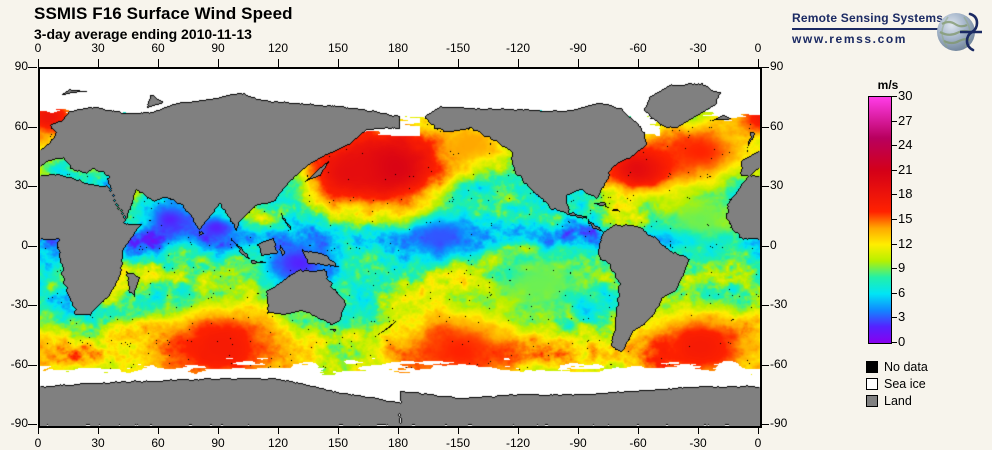 The width and height of the screenshot is (992, 450). What do you see at coordinates (398, 48) in the screenshot?
I see `x-axis-label-top: 180` at bounding box center [398, 48].